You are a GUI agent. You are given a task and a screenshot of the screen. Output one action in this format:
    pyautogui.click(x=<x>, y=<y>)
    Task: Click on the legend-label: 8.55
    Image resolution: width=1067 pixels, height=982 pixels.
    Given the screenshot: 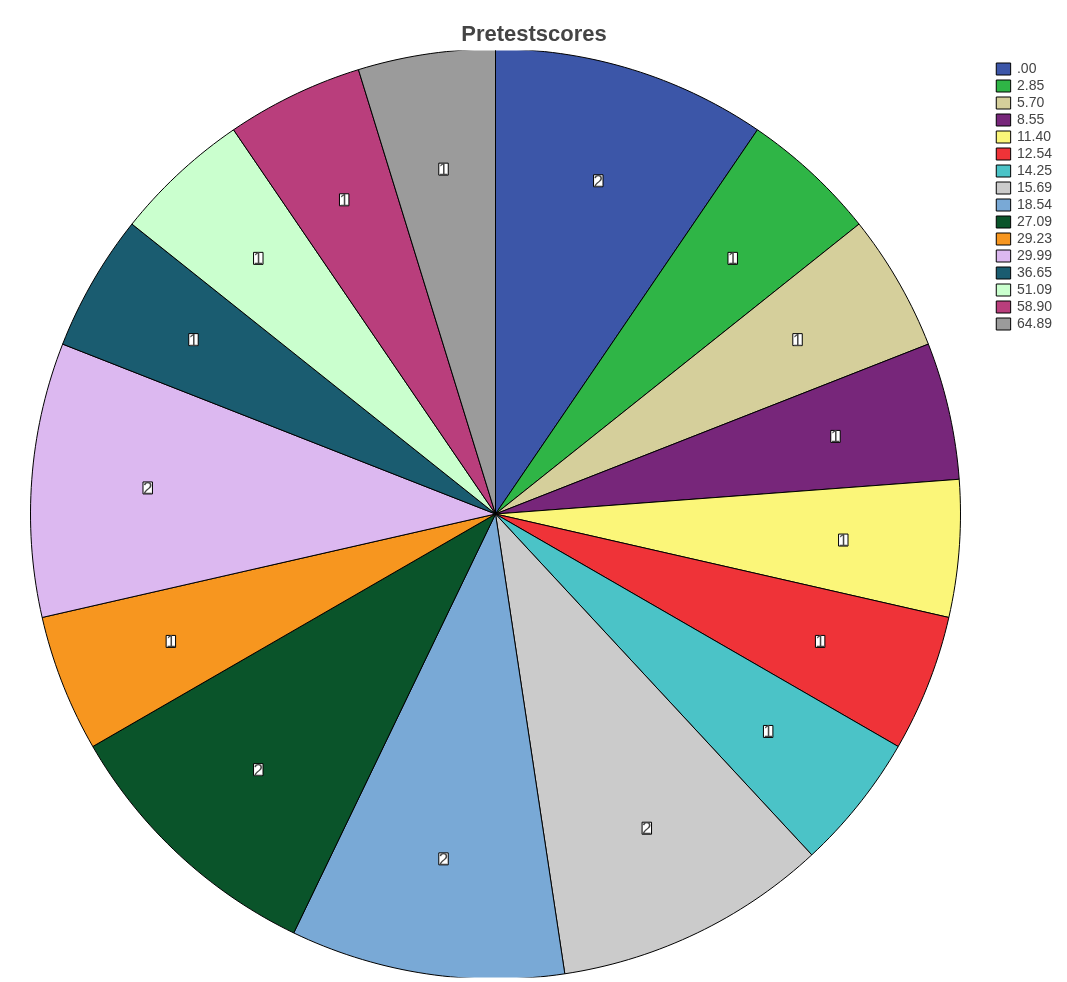 What is the action you would take?
    pyautogui.click(x=1030, y=119)
    